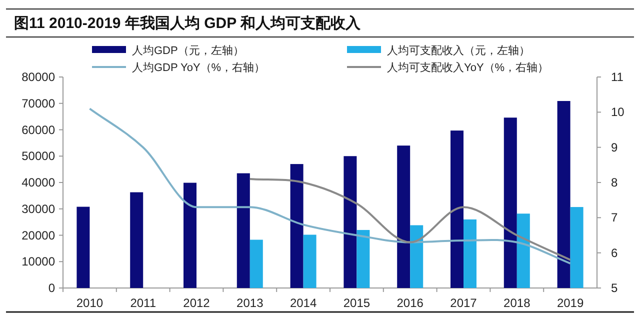  Describe the element at coordinates (468, 67) in the screenshot. I see `legend-label: 人均可支配收入YoY（%，右轴）` at that location.